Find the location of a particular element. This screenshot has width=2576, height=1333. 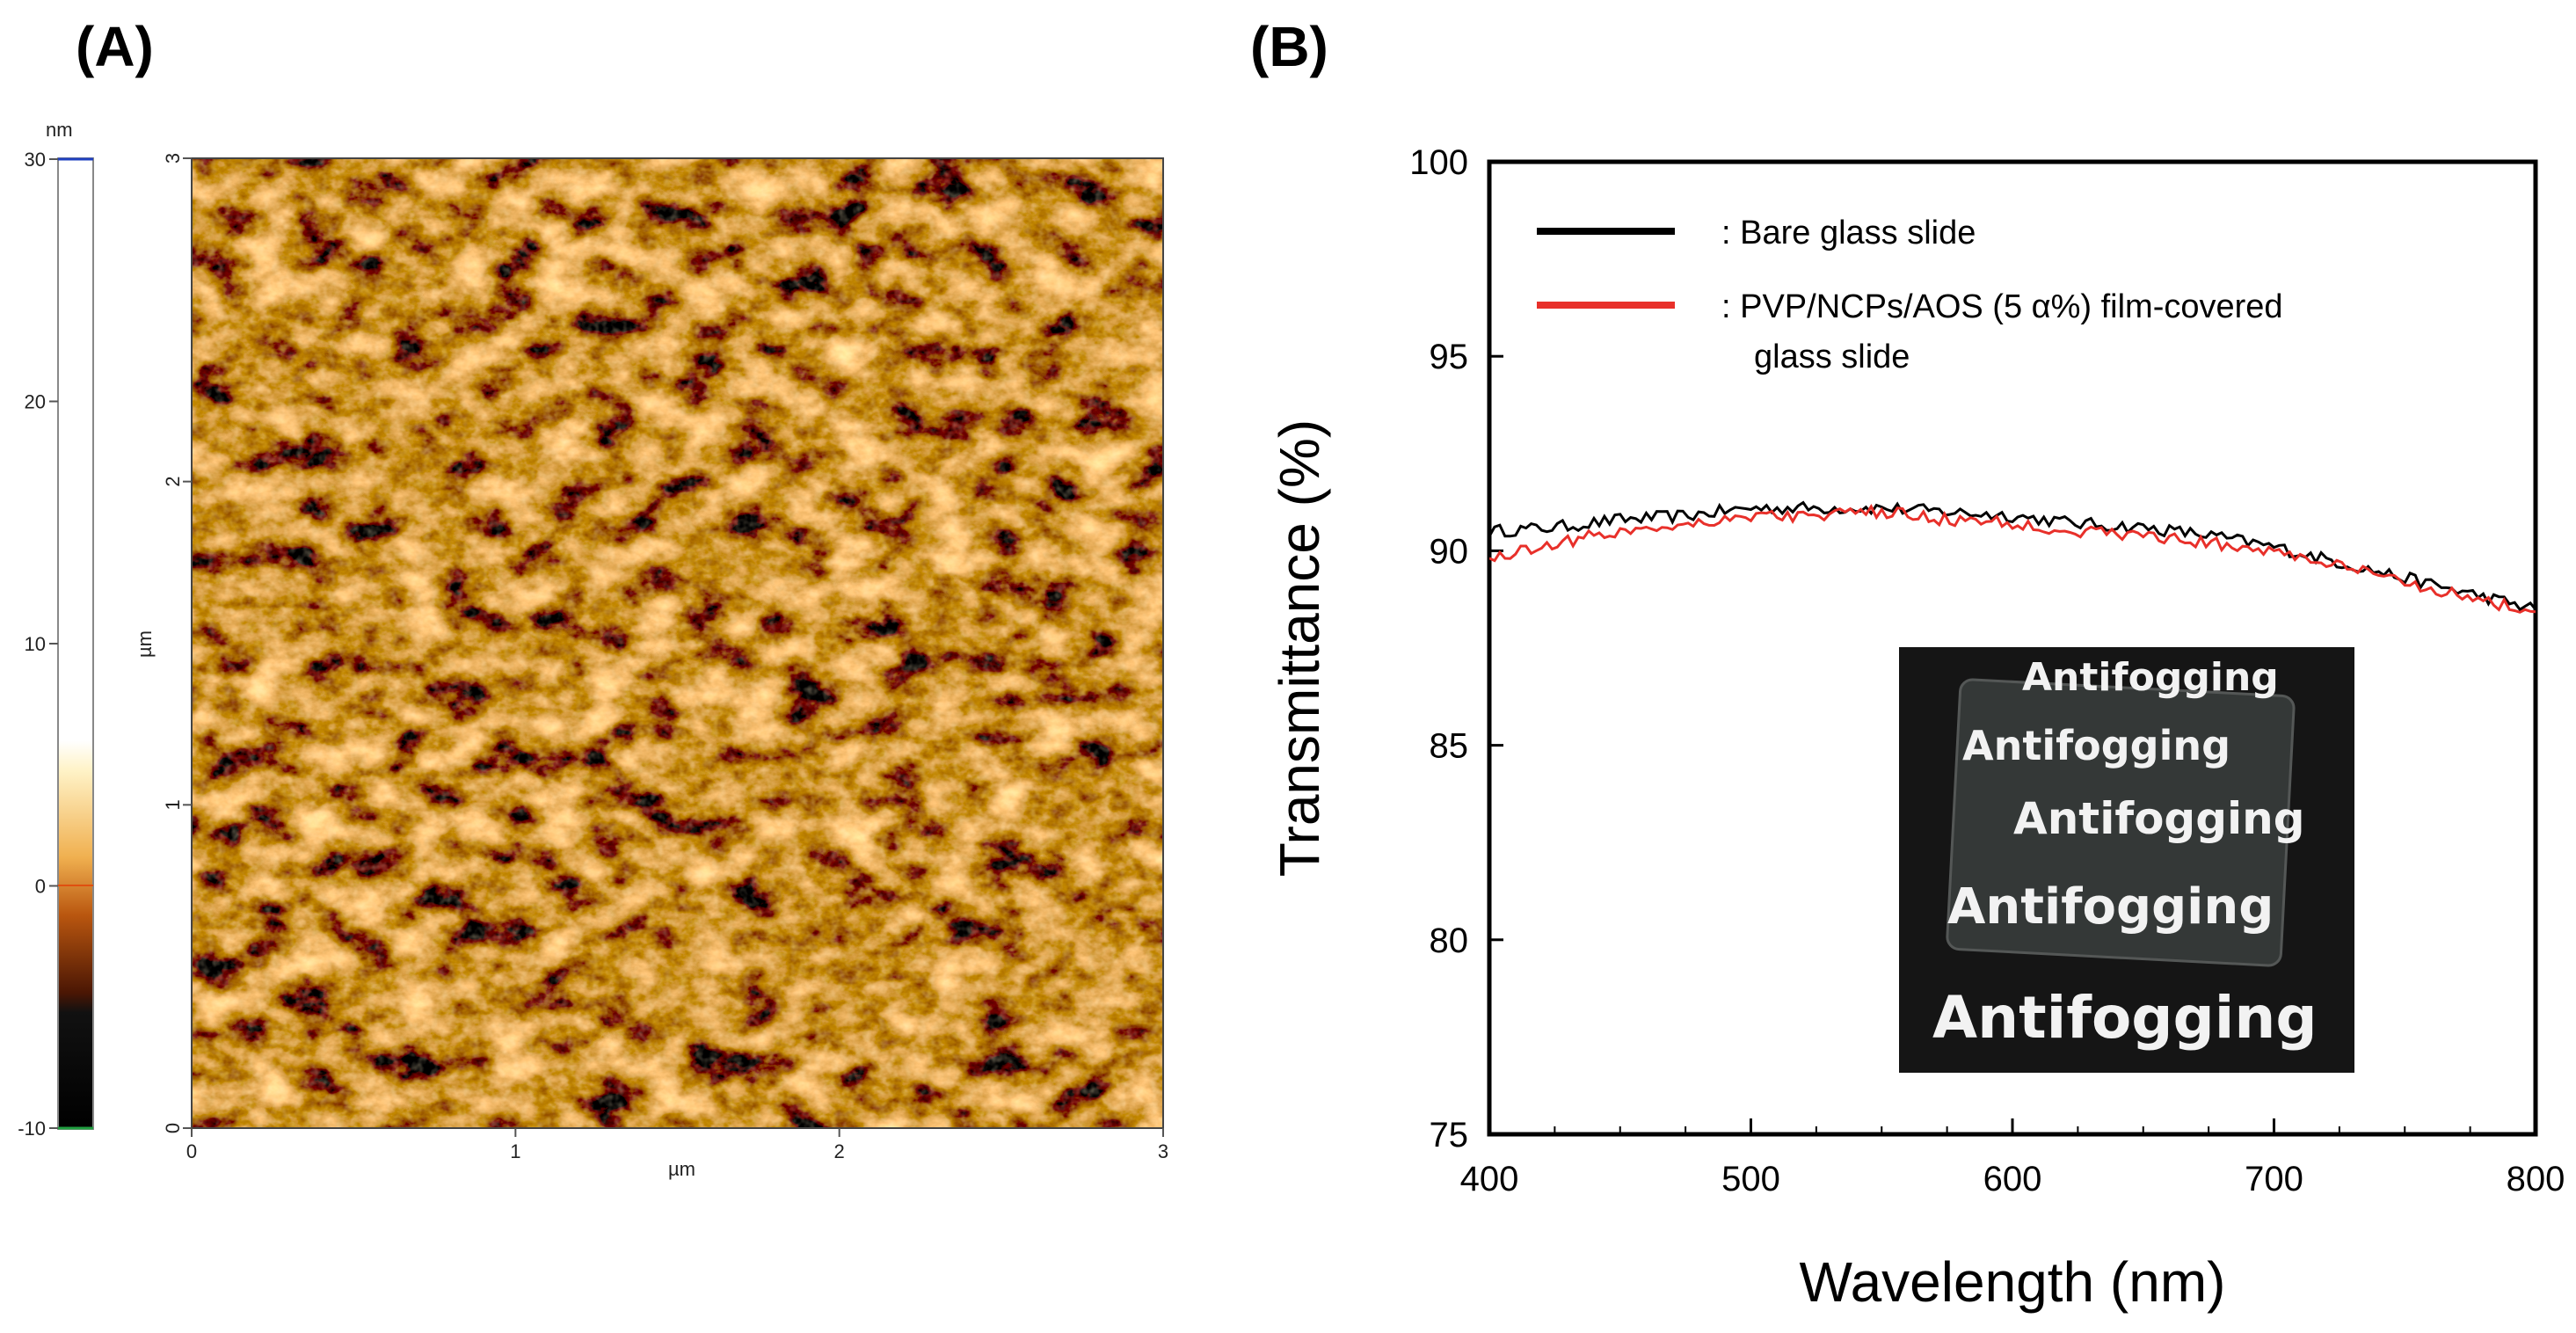

x-tick-label: 400 is located at coordinates (1489, 1179).